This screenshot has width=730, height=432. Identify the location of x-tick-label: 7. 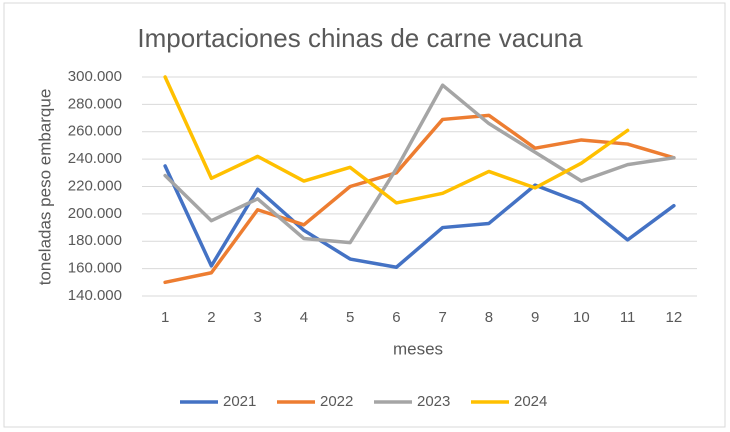
(442, 317).